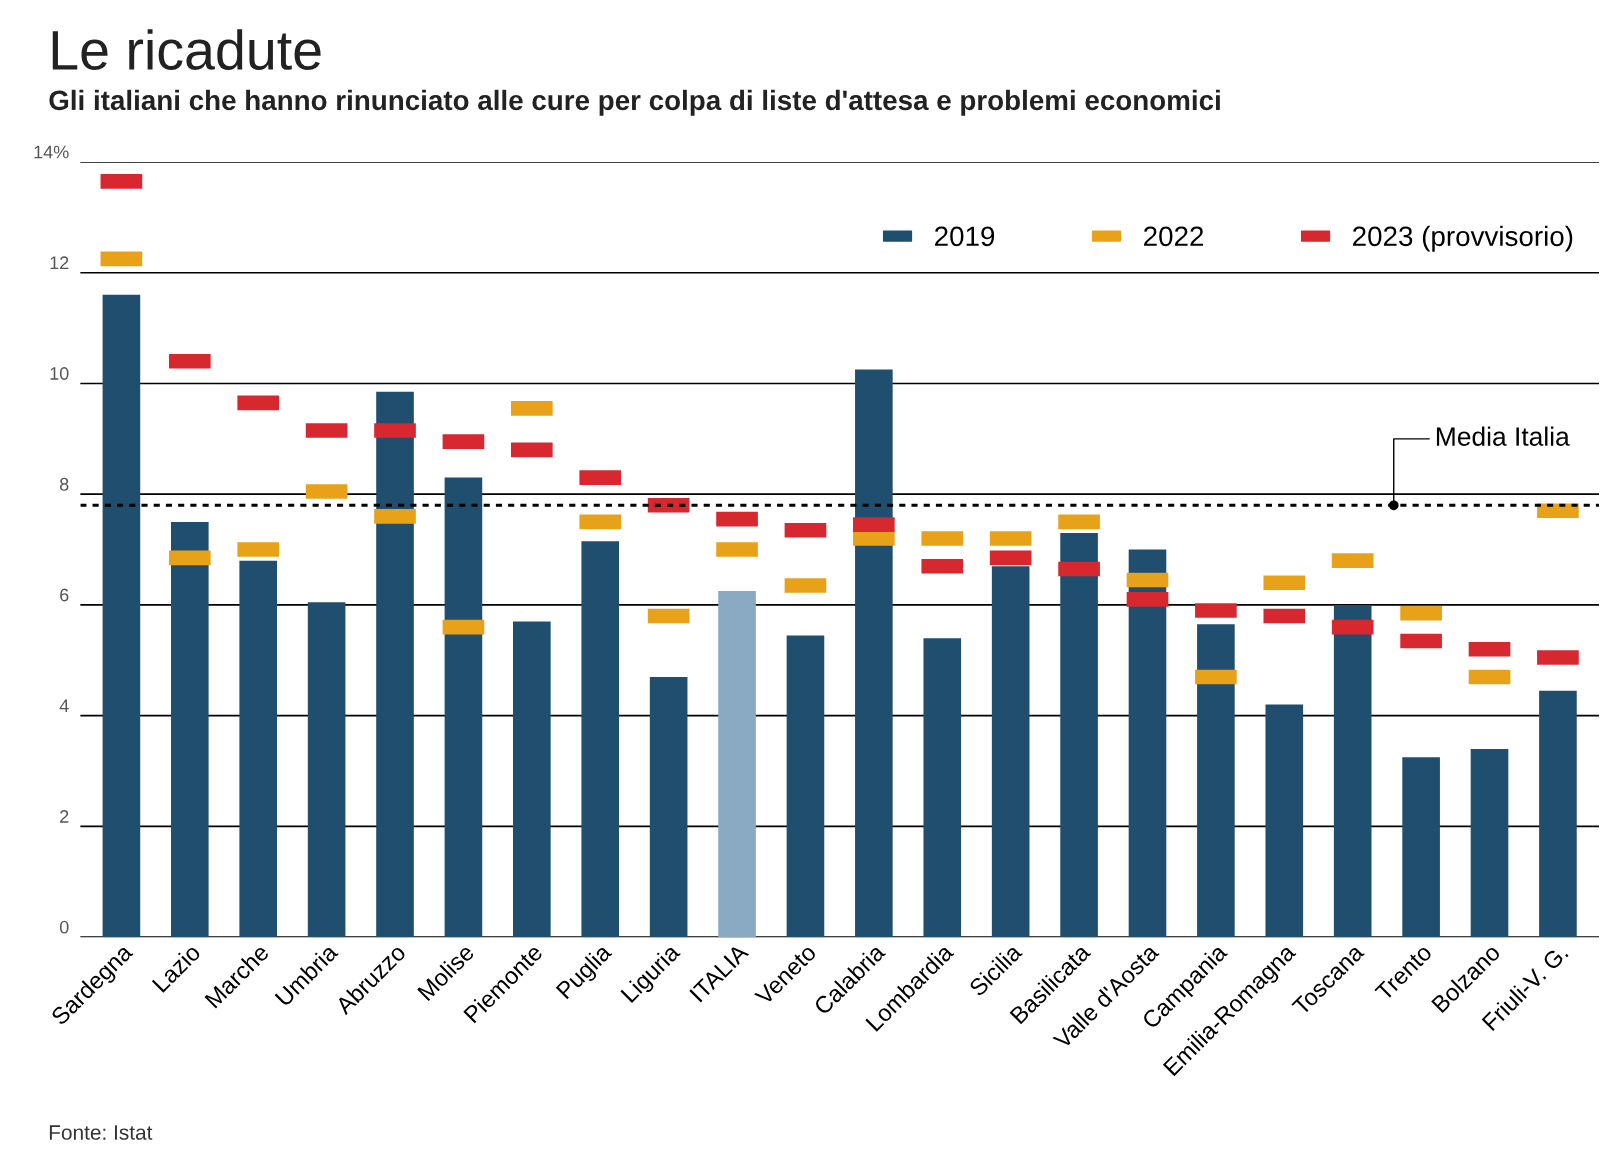 This screenshot has width=1607, height=1157. I want to click on y-tick-label: 2, so click(64, 816).